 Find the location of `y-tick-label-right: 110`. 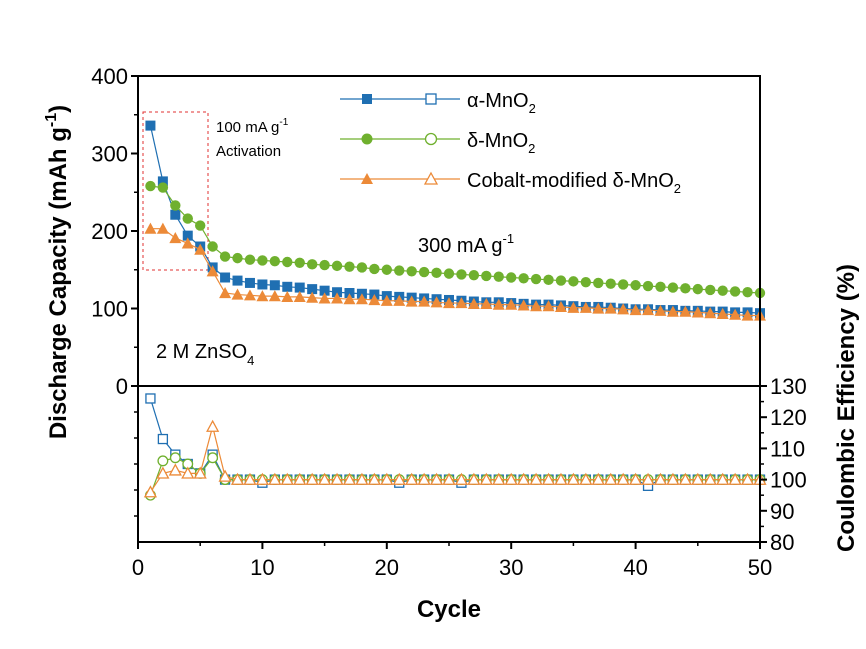

y-tick-label-right: 110 is located at coordinates (787, 448).